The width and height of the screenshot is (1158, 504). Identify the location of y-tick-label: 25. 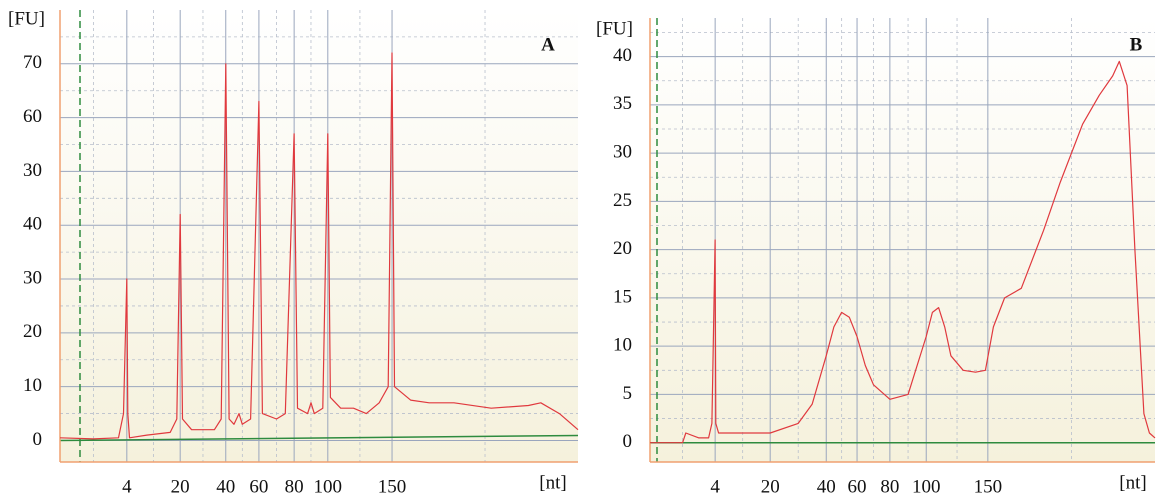
(622, 200).